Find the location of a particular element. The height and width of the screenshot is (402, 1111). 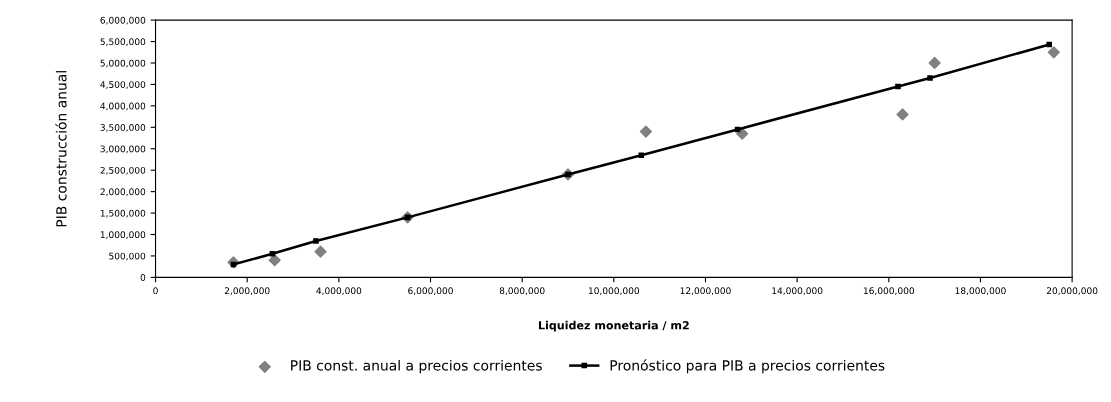

y-tick-label: 2,500,000 is located at coordinates (123, 170).